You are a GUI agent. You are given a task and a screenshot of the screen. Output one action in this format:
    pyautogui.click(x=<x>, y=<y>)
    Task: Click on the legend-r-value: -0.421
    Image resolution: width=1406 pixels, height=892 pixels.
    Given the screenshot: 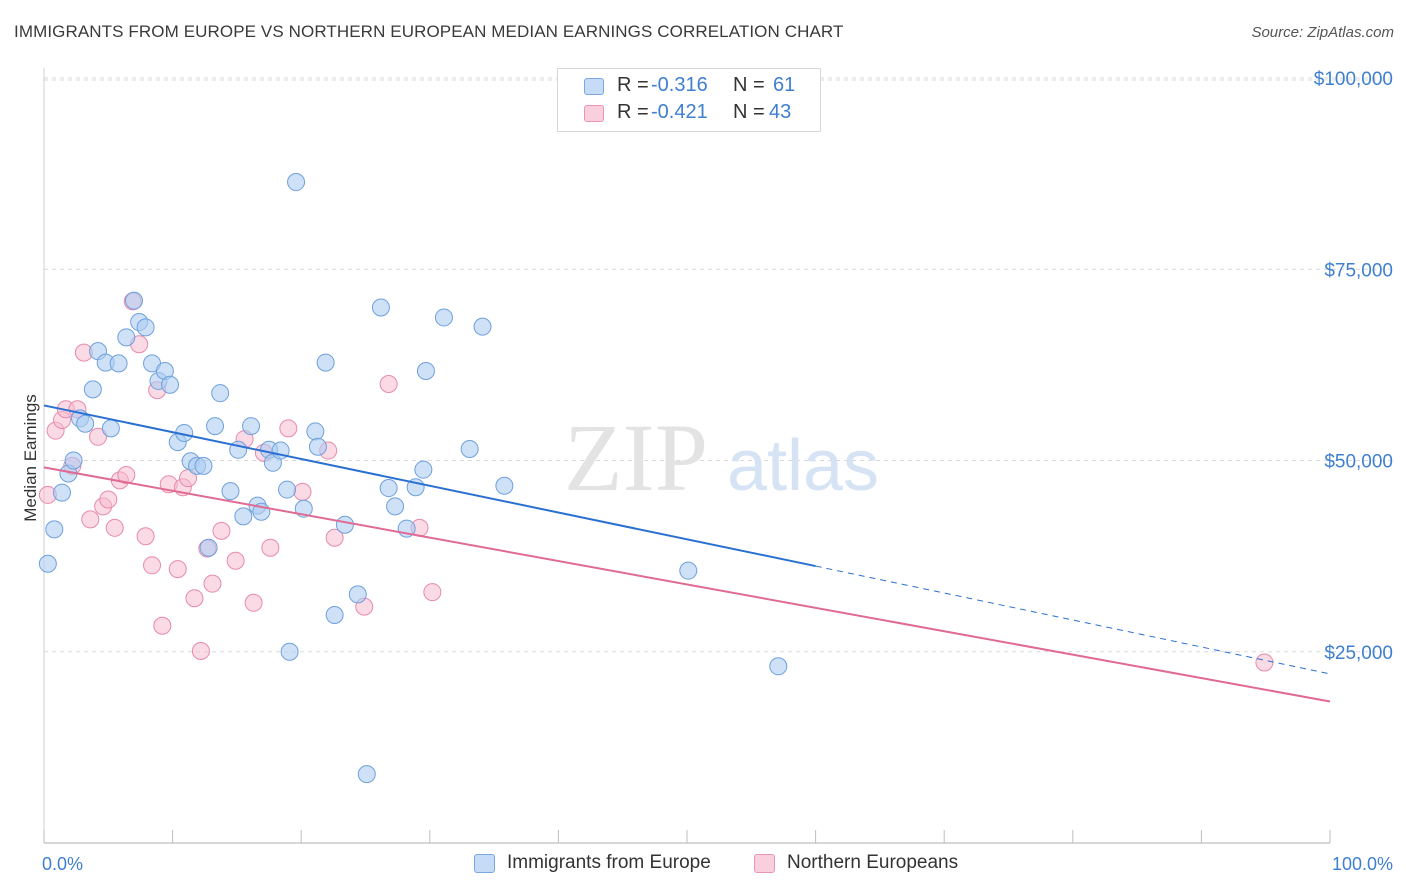 What is the action you would take?
    pyautogui.click(x=679, y=112)
    